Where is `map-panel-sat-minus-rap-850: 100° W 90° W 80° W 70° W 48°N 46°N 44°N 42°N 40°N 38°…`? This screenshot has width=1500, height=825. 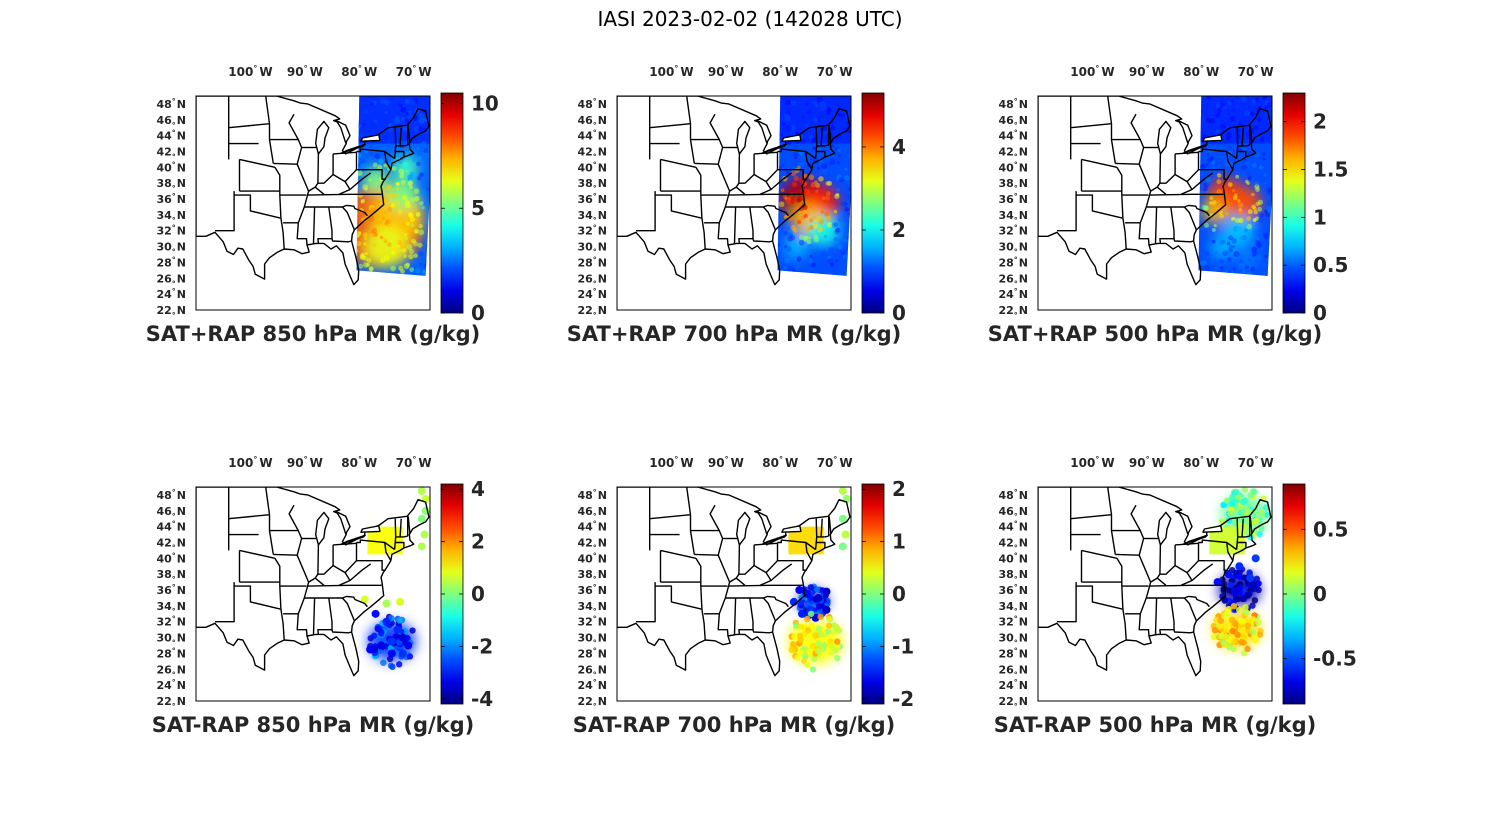 map-panel-sat-minus-rap-850: 100° W 90° W 80° W 70° W 48°N 46°N 44°N 42°N 40°N 38°… is located at coordinates (320, 595).